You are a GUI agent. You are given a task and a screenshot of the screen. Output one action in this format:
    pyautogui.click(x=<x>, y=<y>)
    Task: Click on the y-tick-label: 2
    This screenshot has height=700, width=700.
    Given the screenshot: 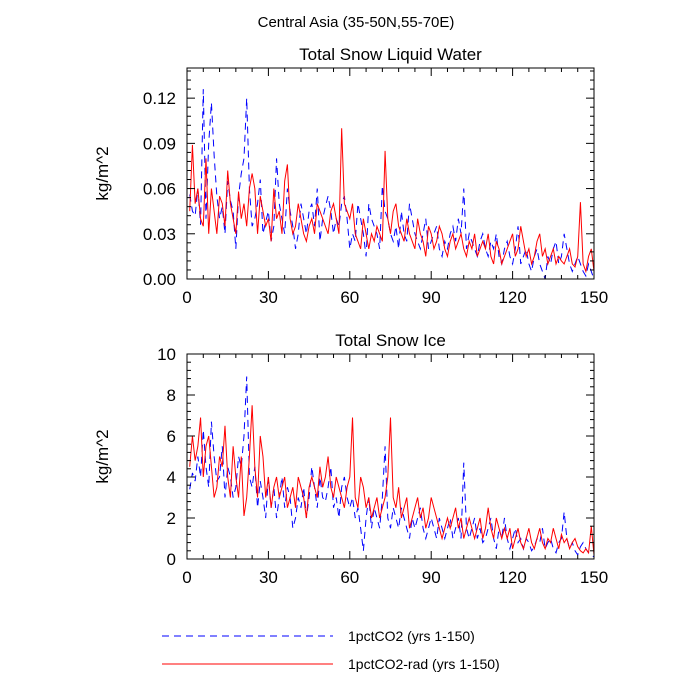 What is the action you would take?
    pyautogui.click(x=171, y=518)
    